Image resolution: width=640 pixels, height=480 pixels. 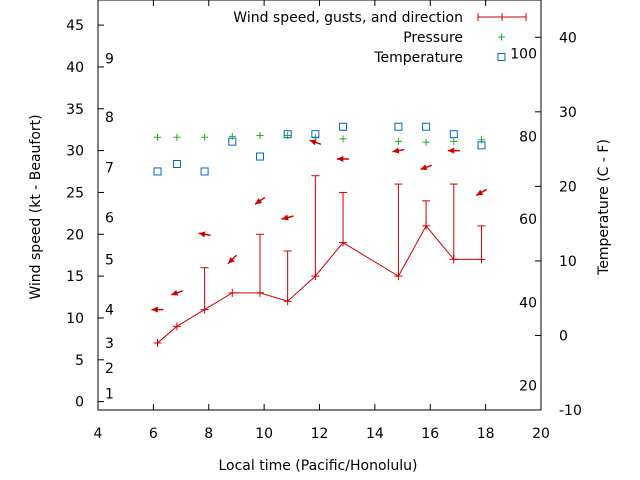 I want to click on y-tick-label: 20, so click(x=75, y=235).